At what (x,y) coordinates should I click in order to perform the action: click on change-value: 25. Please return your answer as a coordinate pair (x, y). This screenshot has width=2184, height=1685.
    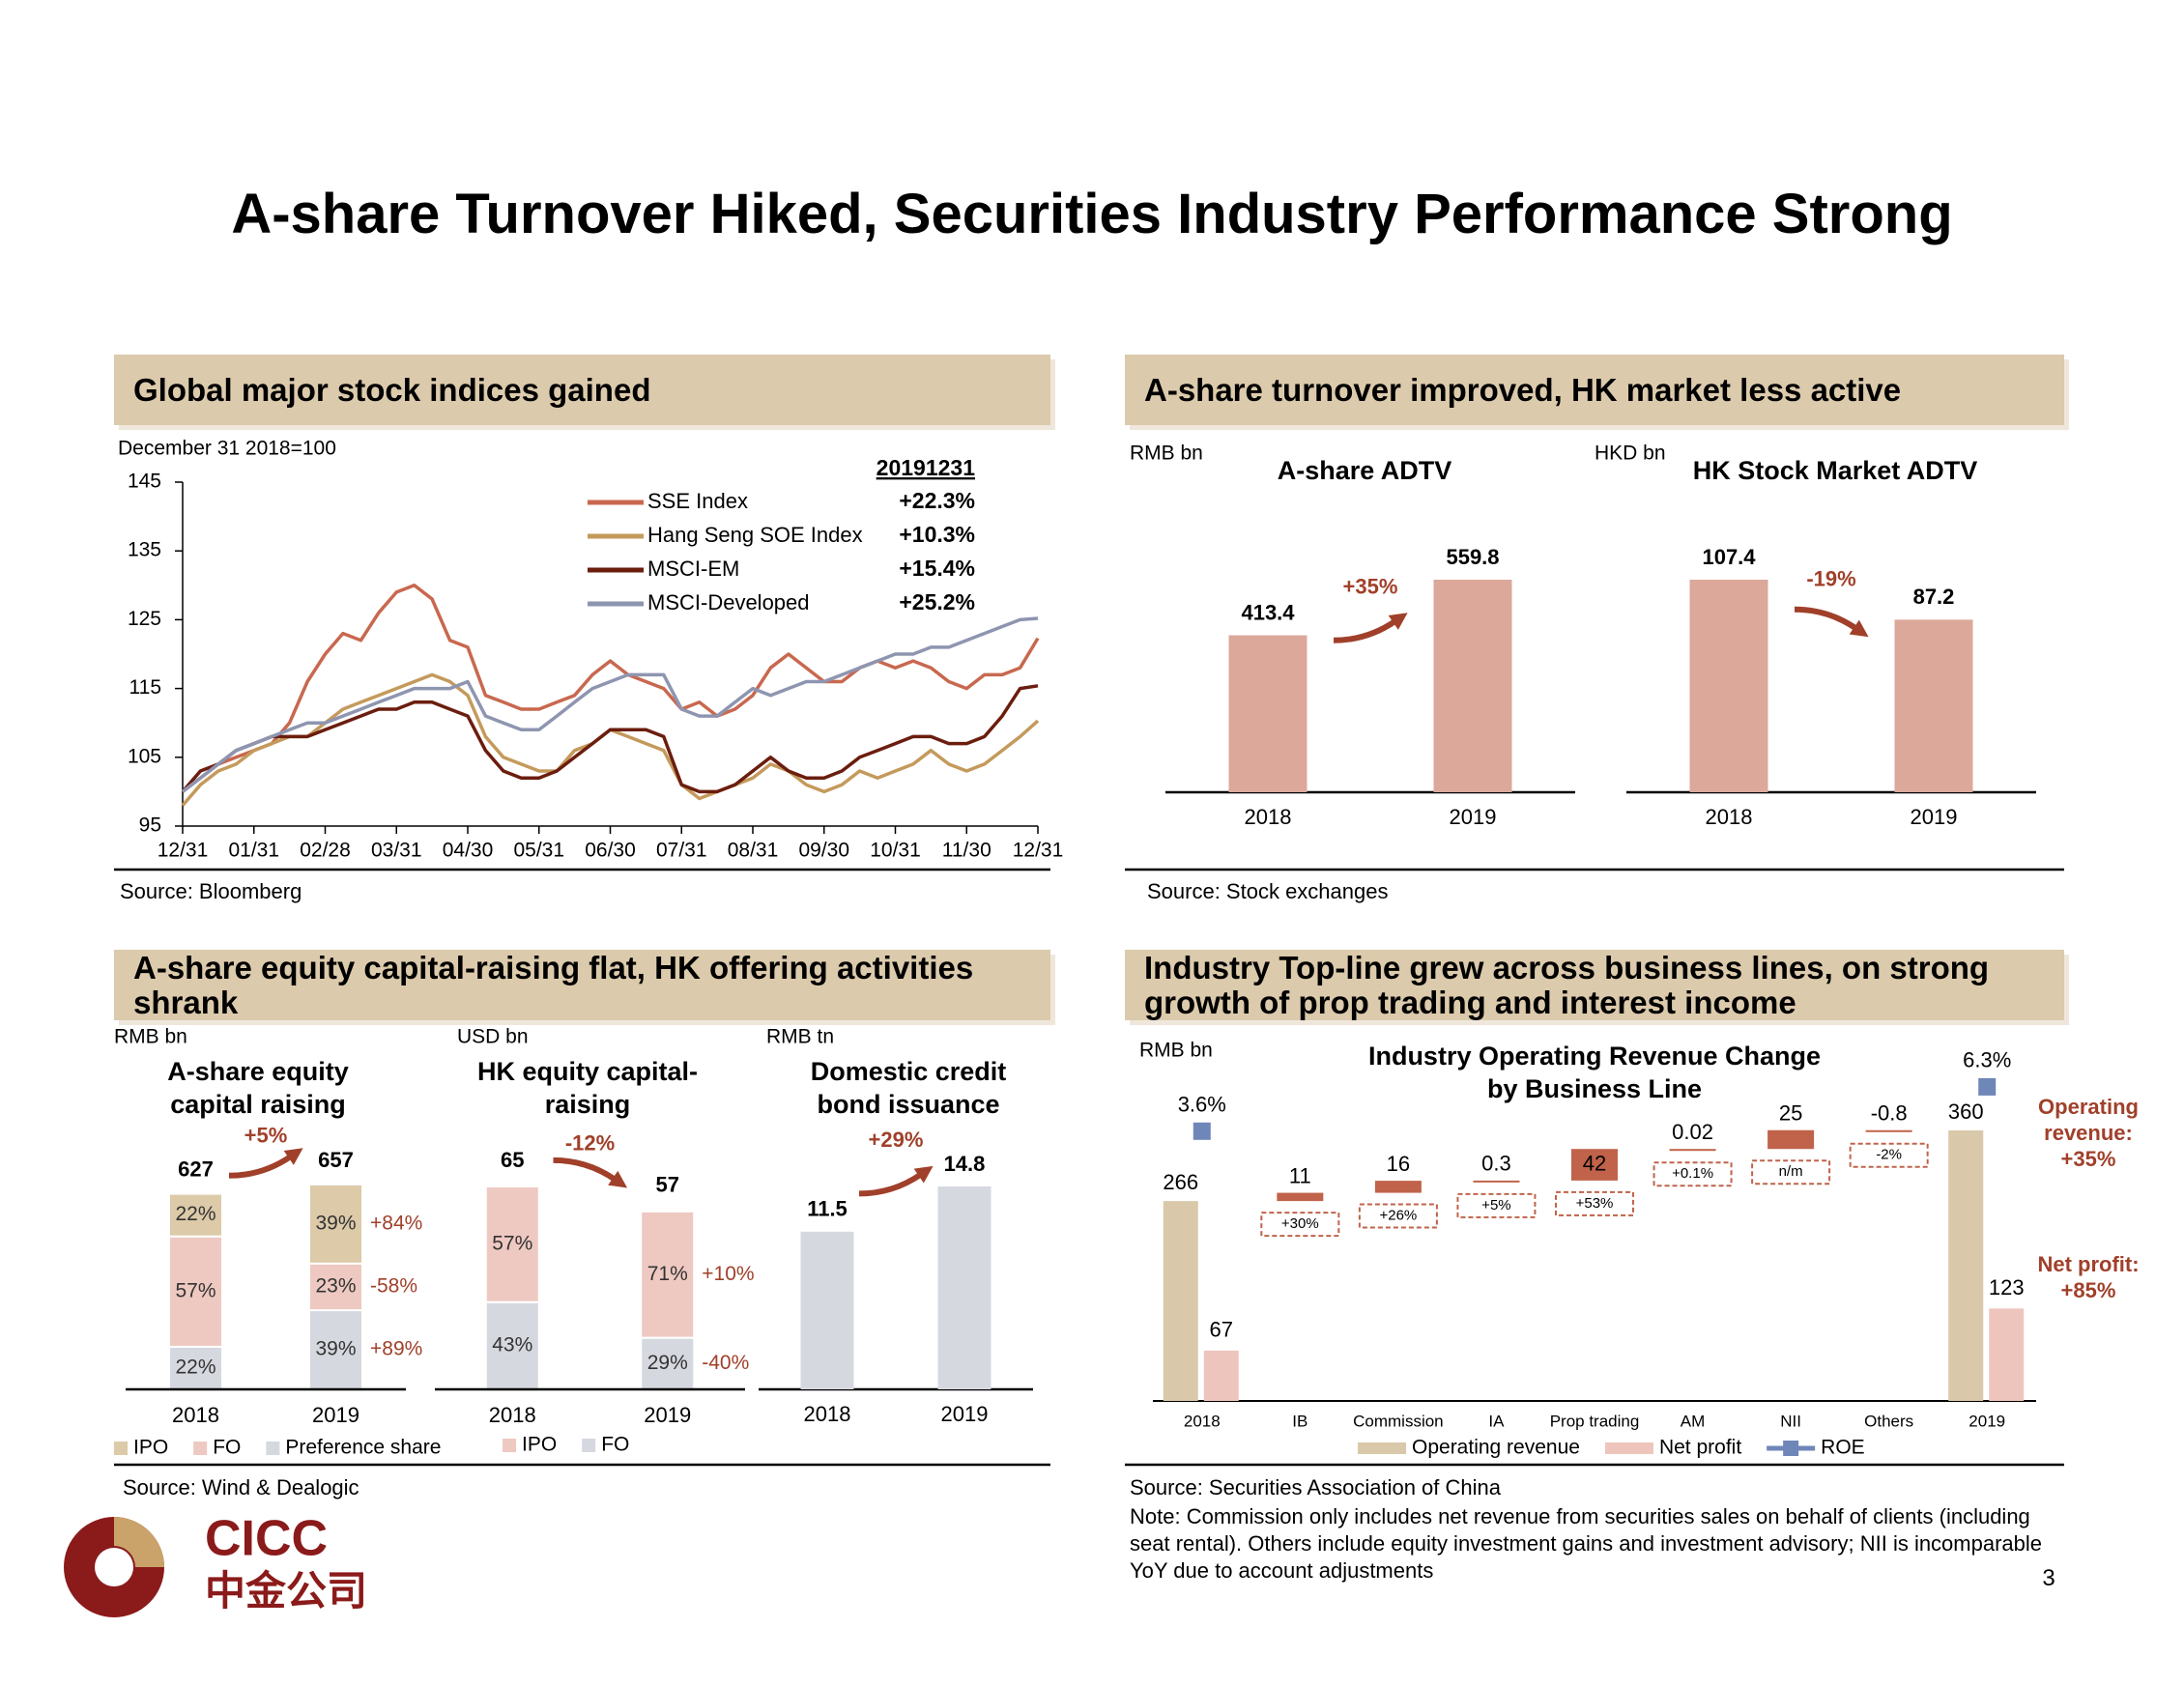
    Looking at the image, I should click on (1790, 1113).